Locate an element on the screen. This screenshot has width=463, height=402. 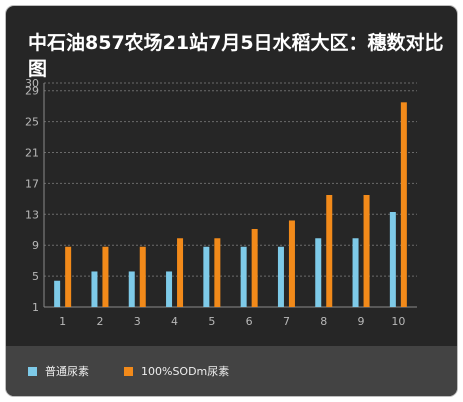
x-tick-label: 2 is located at coordinates (99, 321).